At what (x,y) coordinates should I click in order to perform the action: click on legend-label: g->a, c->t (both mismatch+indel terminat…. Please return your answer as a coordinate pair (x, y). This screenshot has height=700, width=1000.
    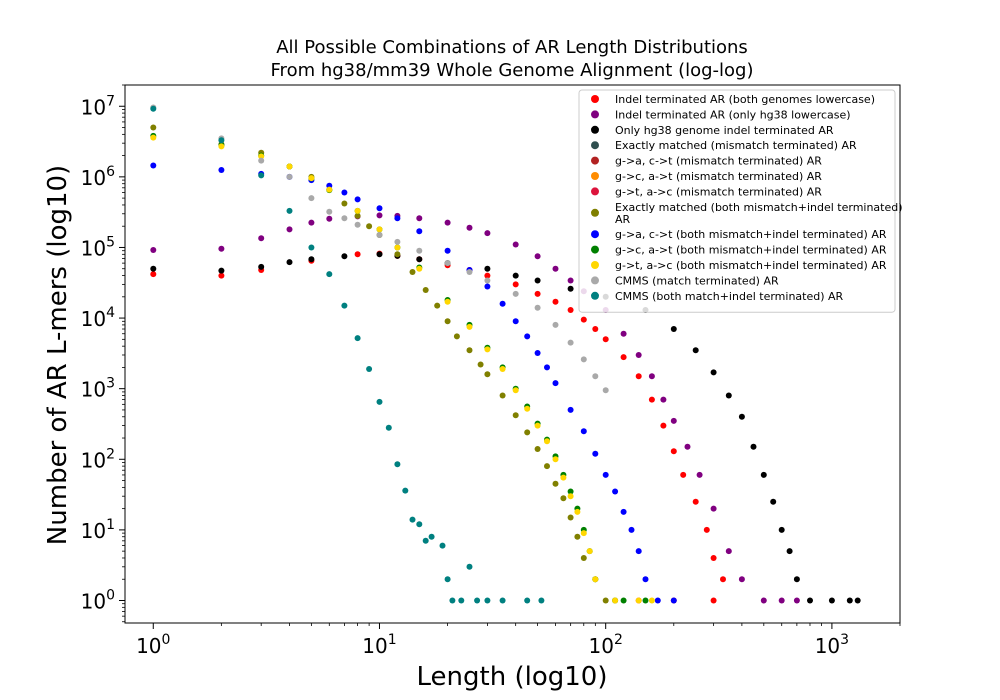
    Looking at the image, I should click on (751, 234).